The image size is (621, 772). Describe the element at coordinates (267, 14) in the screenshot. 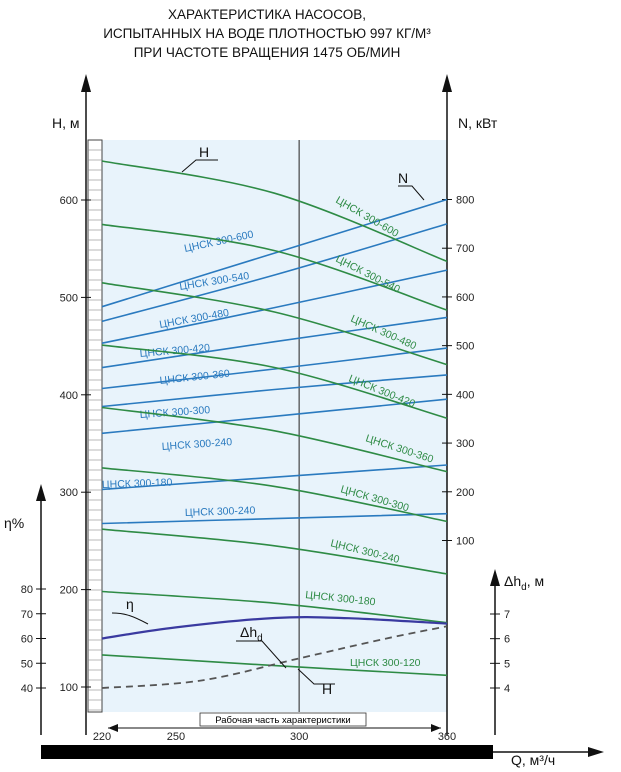

I see `chart-title-line-1: ХАРАКТЕРИСТИКА НАСОСОВ,` at that location.